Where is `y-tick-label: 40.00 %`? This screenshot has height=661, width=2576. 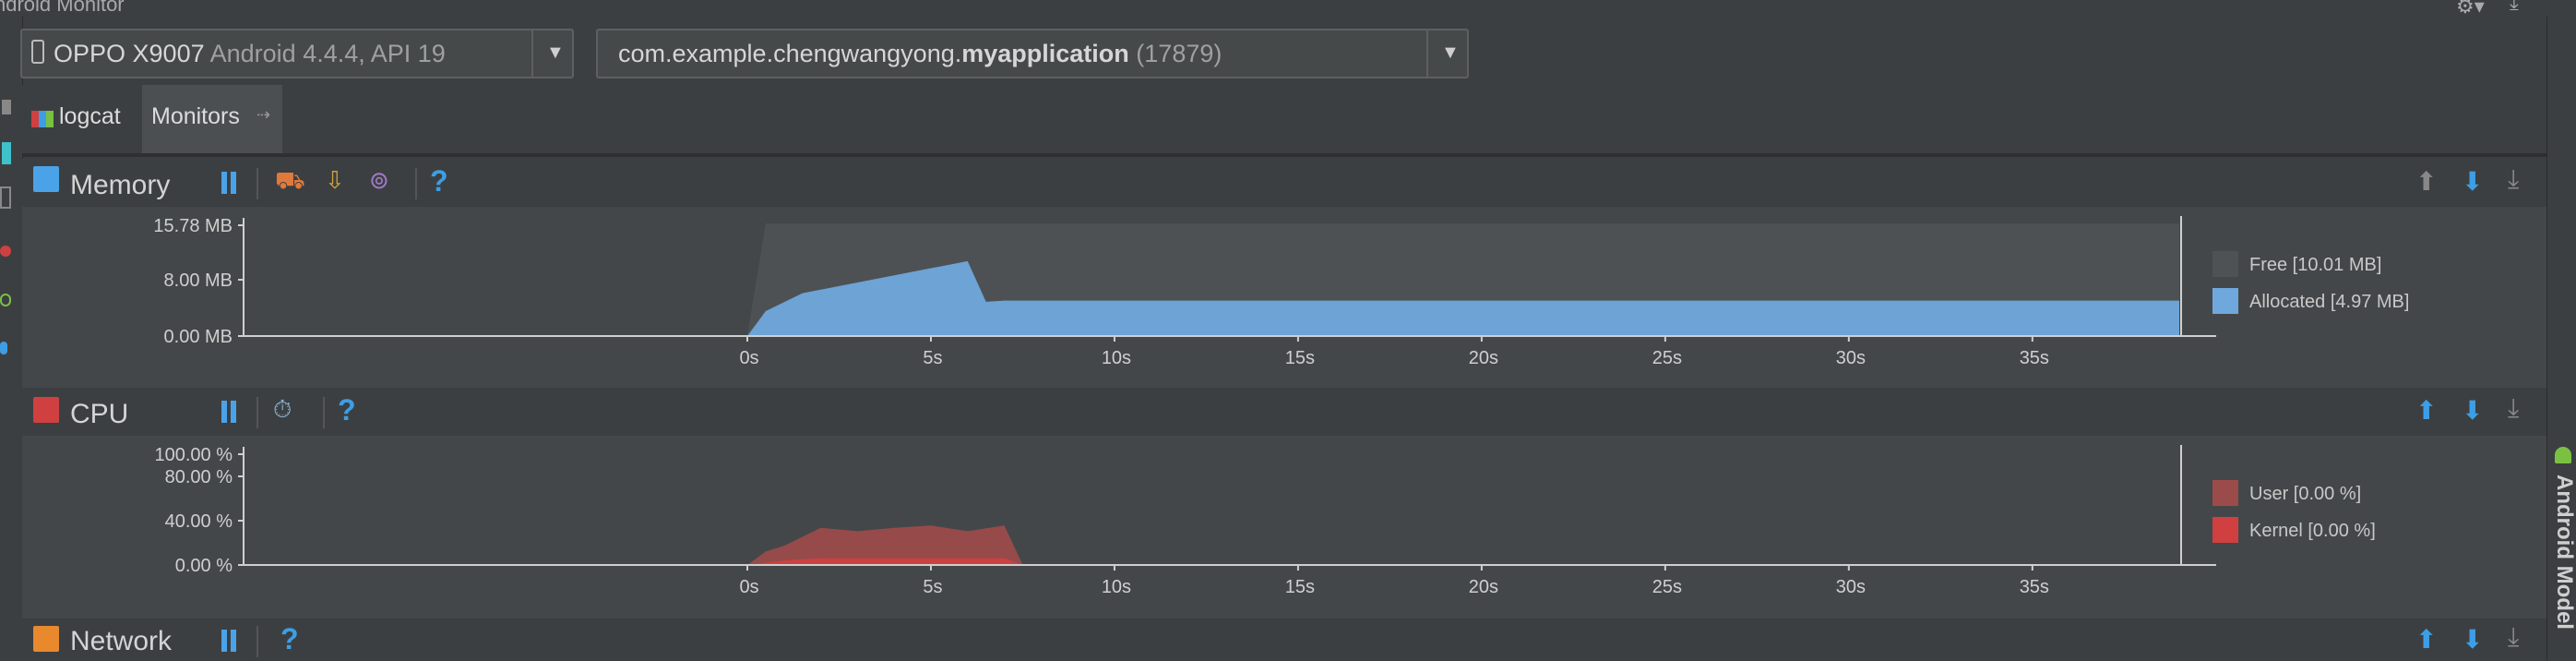 y-tick-label: 40.00 % is located at coordinates (199, 521).